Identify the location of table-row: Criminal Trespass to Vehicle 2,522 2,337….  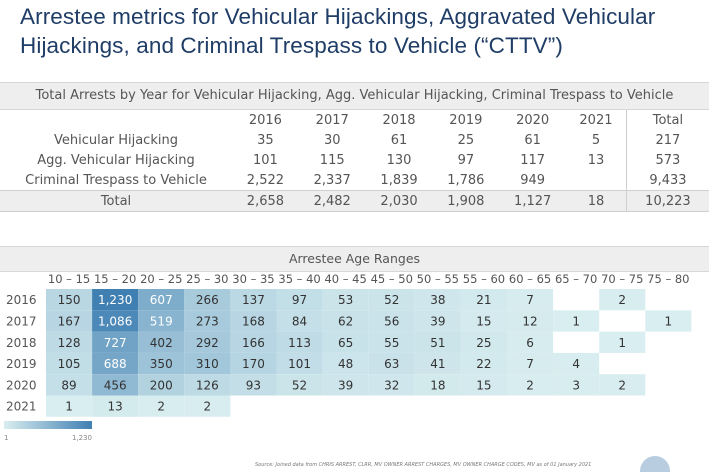
(354, 180).